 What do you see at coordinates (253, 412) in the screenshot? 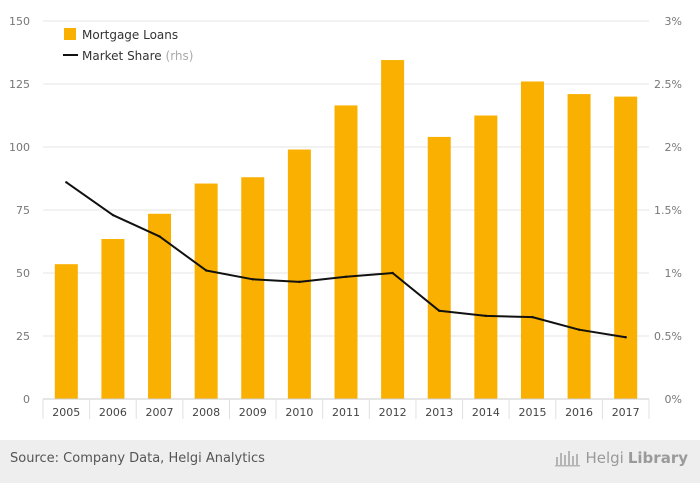
I see `x-tick-label: 2009` at bounding box center [253, 412].